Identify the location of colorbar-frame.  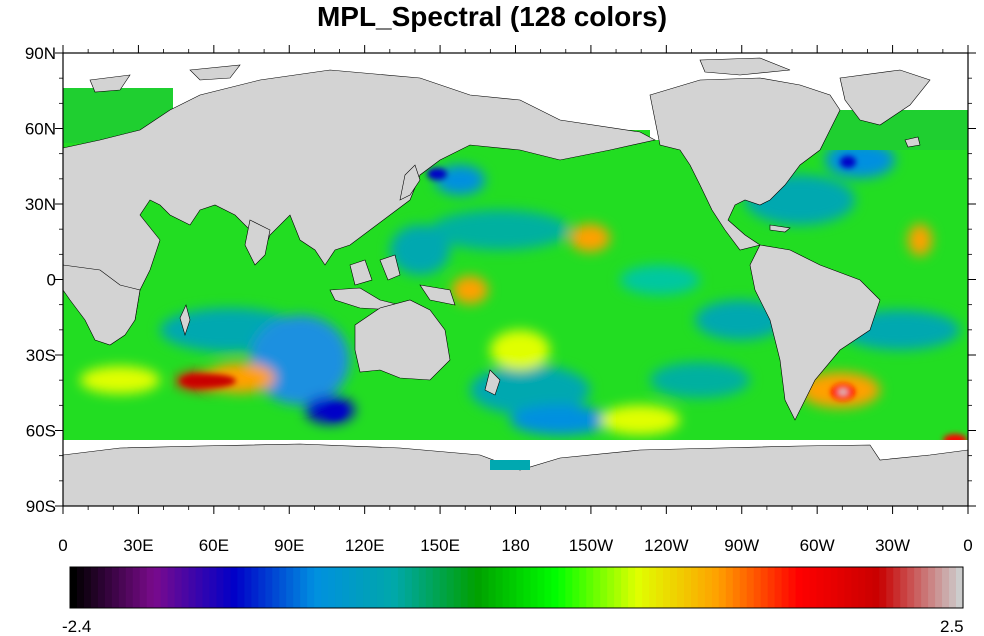
(516, 587).